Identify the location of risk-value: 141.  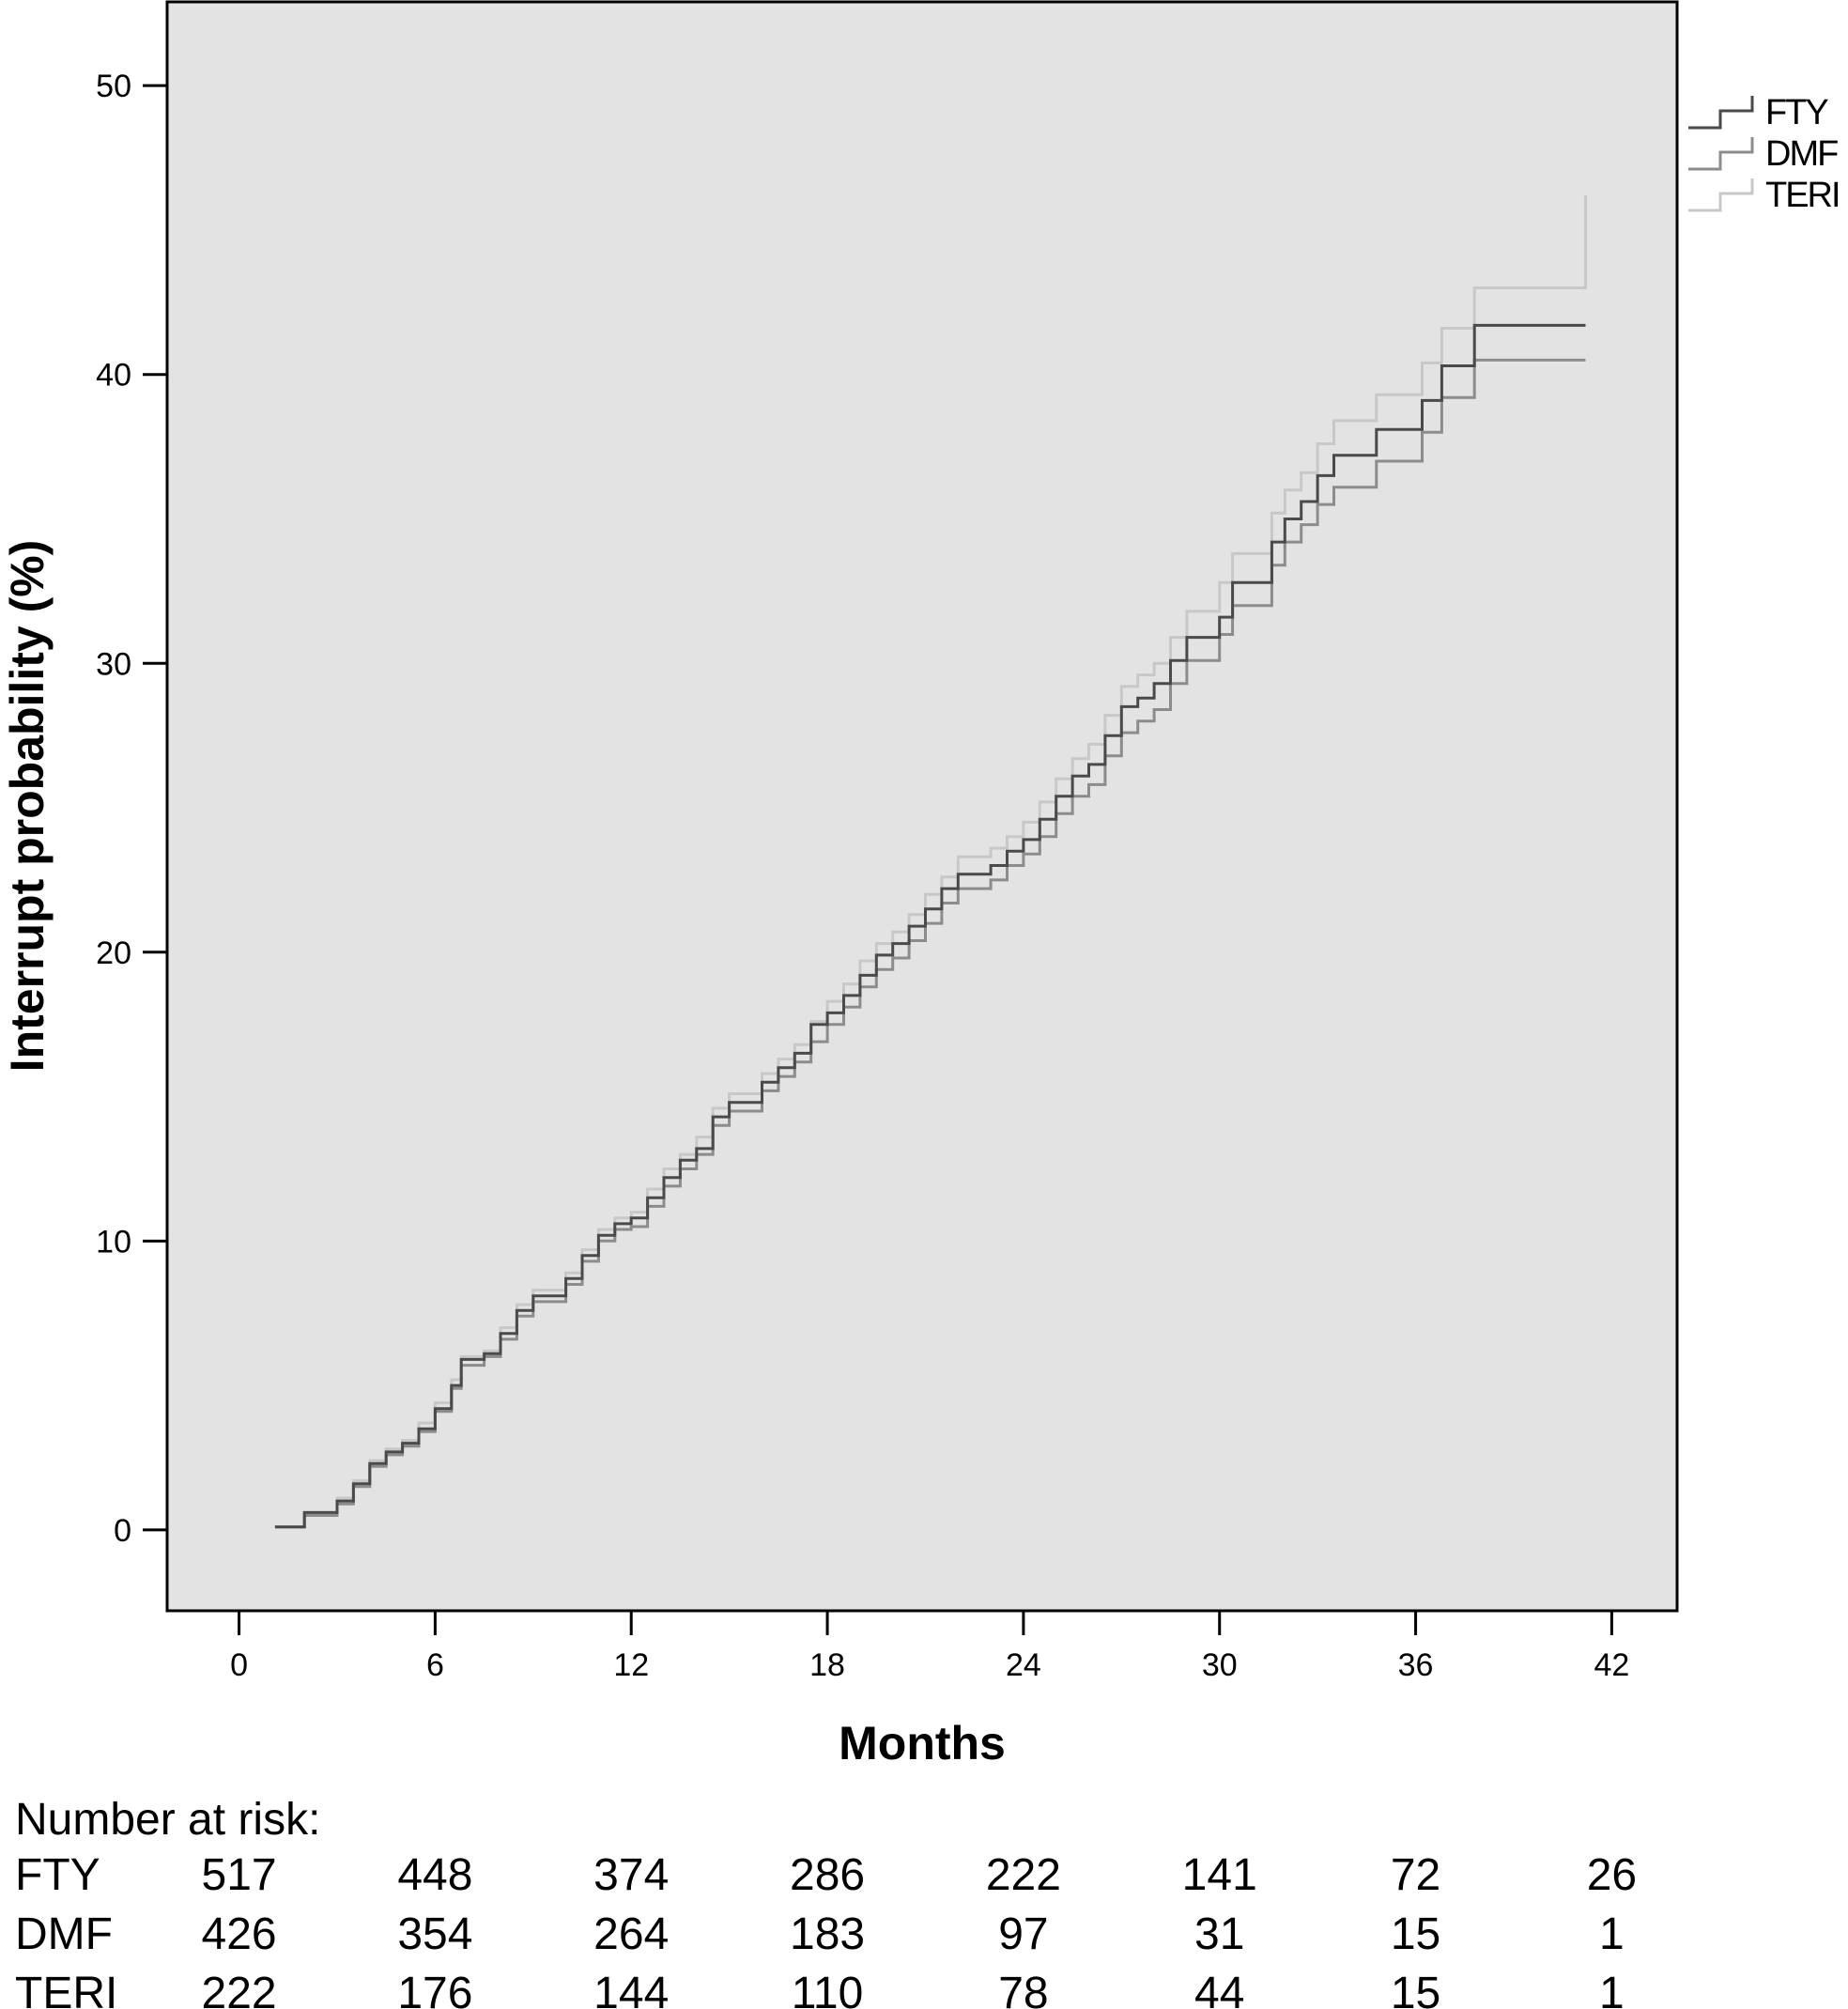
(1219, 1875).